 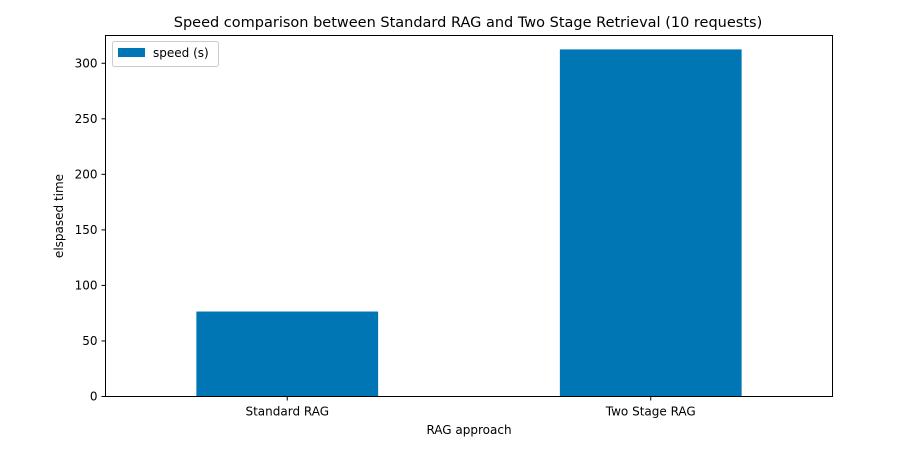 What do you see at coordinates (89, 341) in the screenshot?
I see `y-tick-label: 50` at bounding box center [89, 341].